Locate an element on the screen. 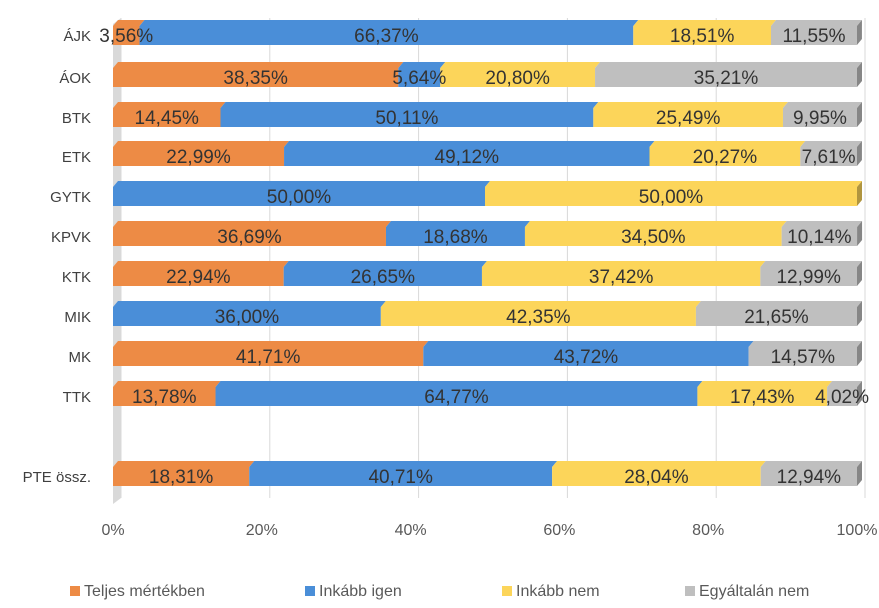  category-label: PTE össz. is located at coordinates (57, 477).